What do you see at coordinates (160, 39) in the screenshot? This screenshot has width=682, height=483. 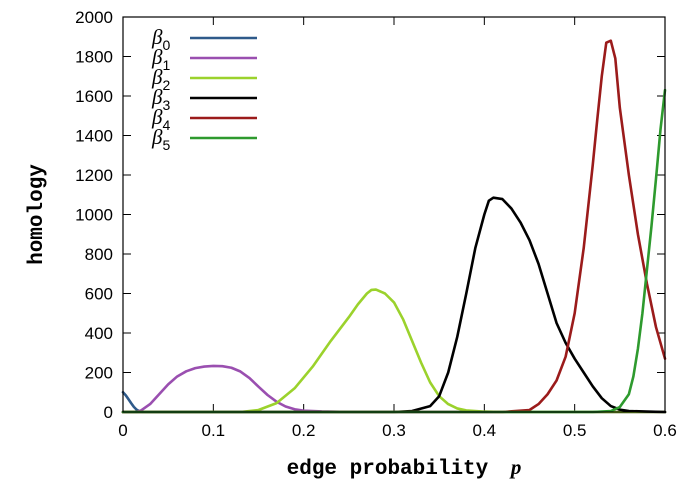 I see `legend-label-beta-0: β0` at bounding box center [160, 39].